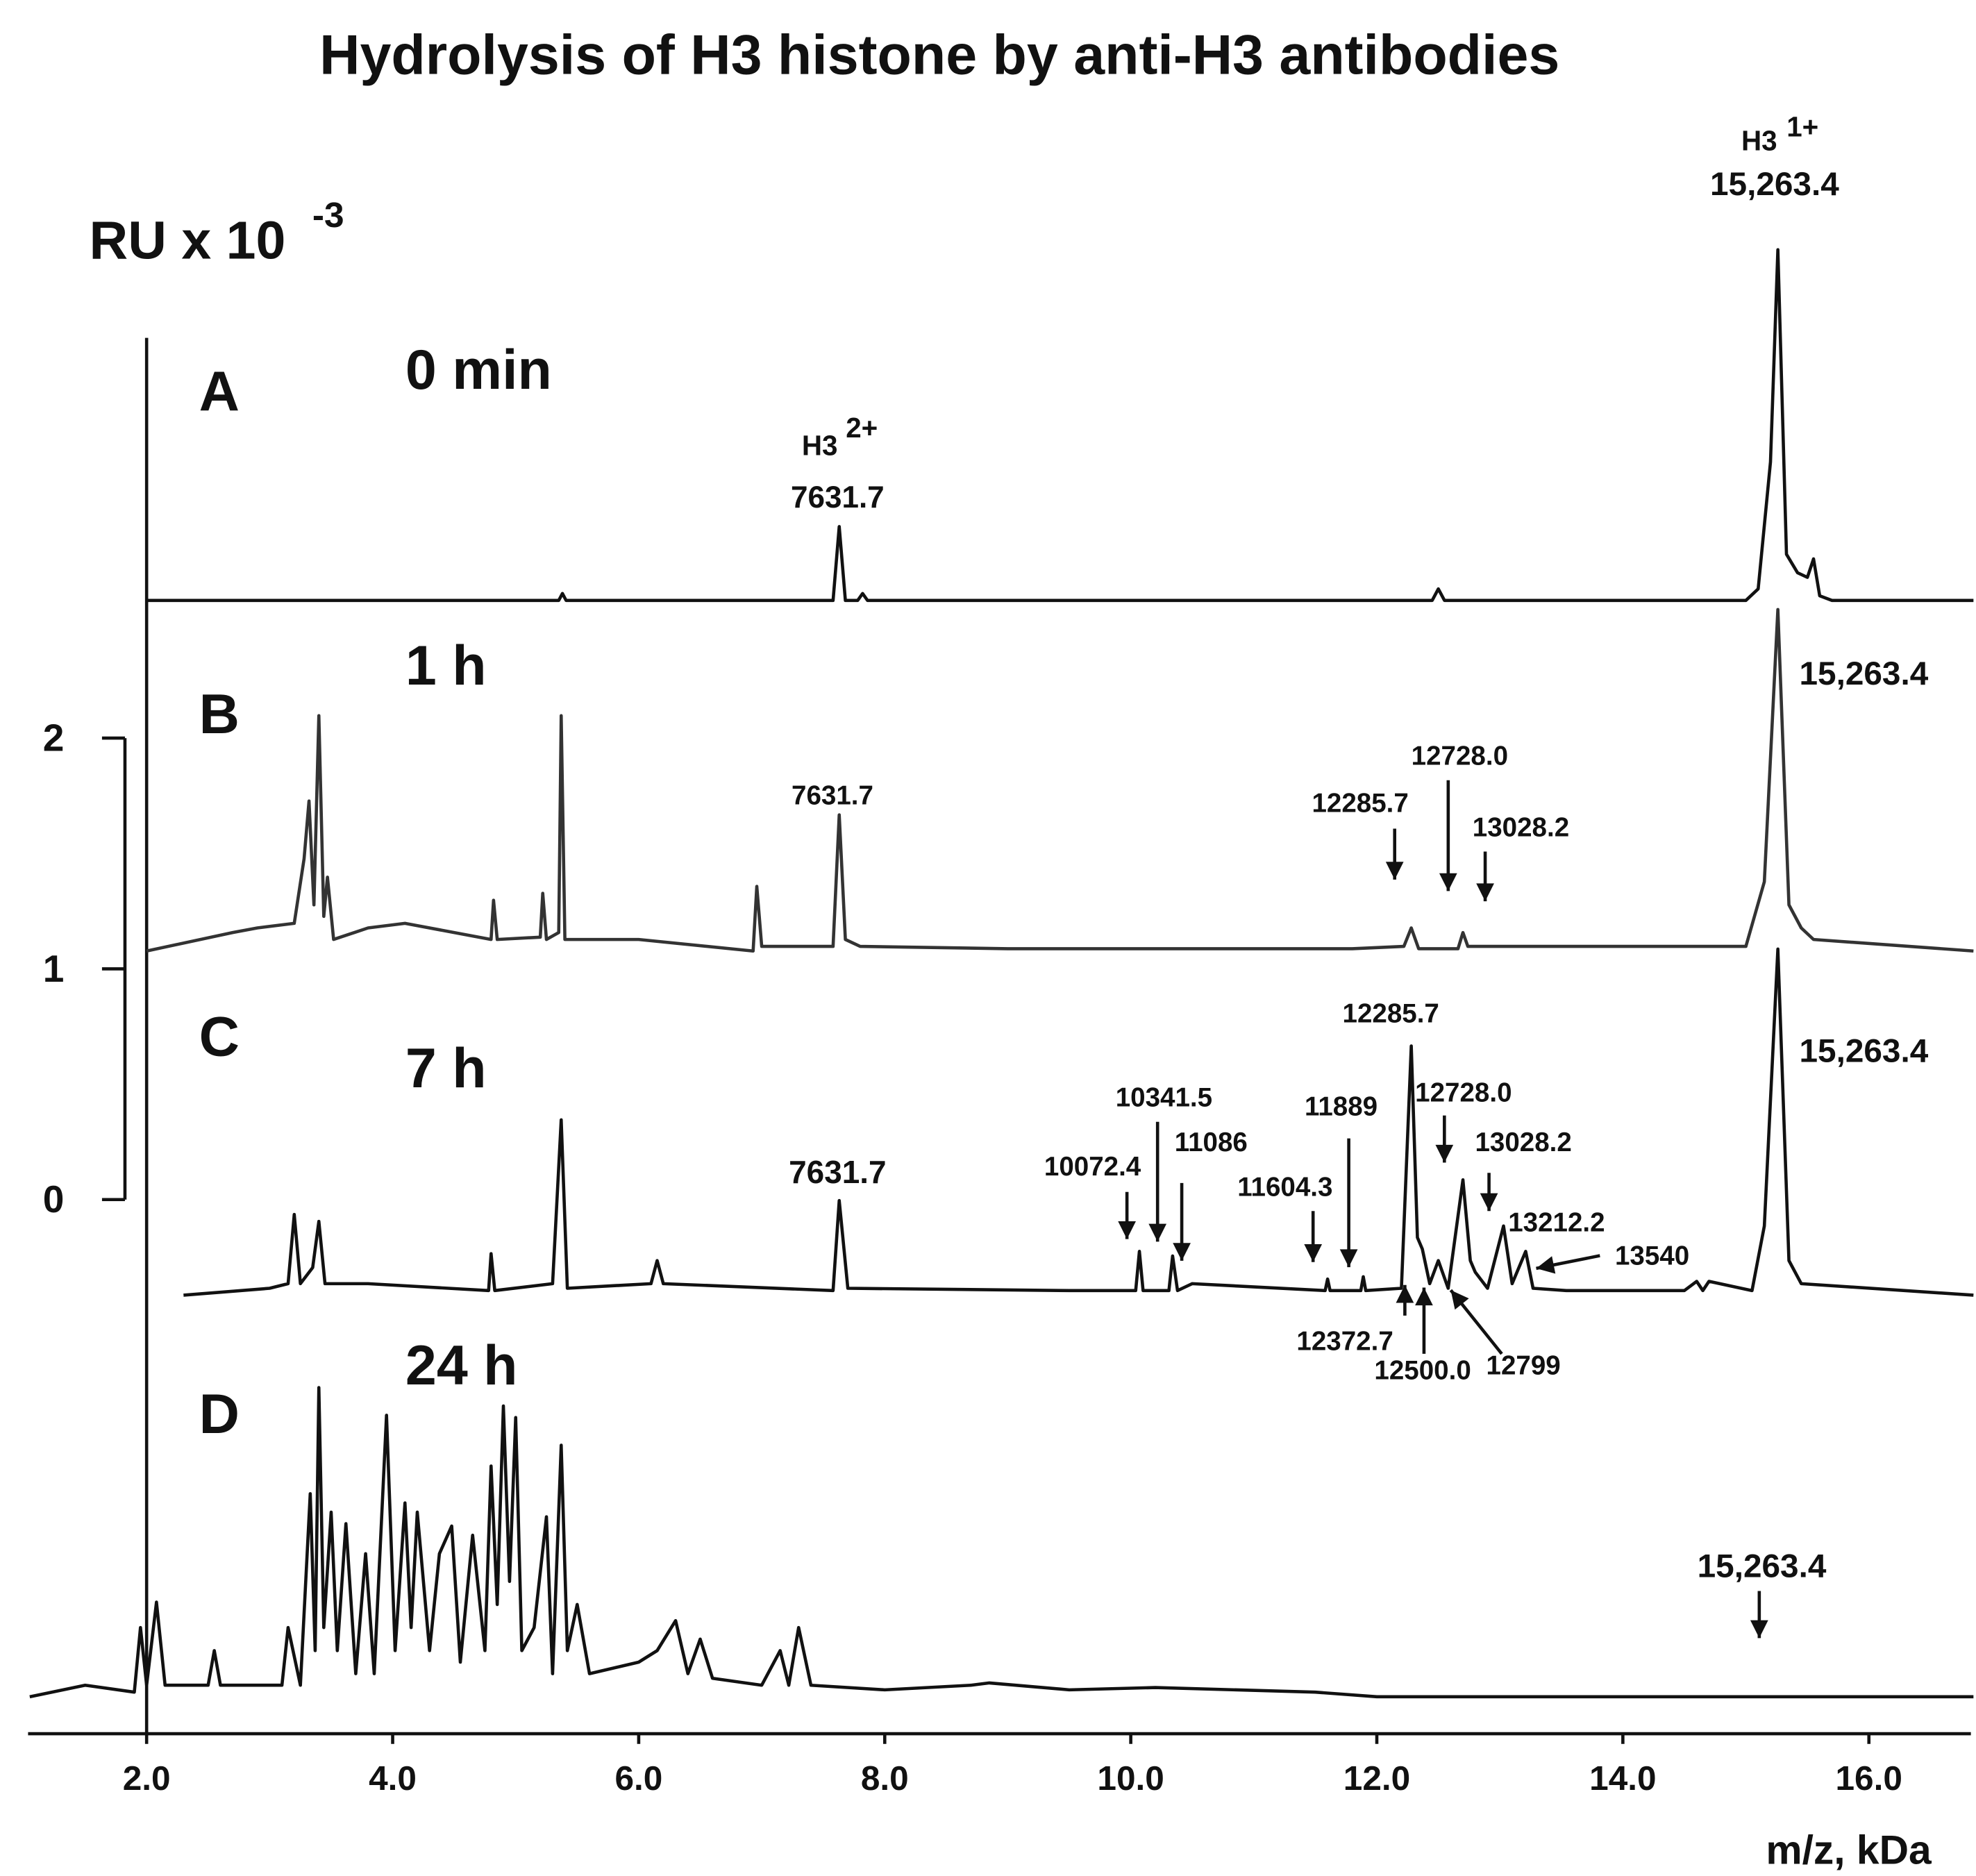 The width and height of the screenshot is (1976, 1876). Describe the element at coordinates (54, 1200) in the screenshot. I see `scale-bar-label: 0` at that location.